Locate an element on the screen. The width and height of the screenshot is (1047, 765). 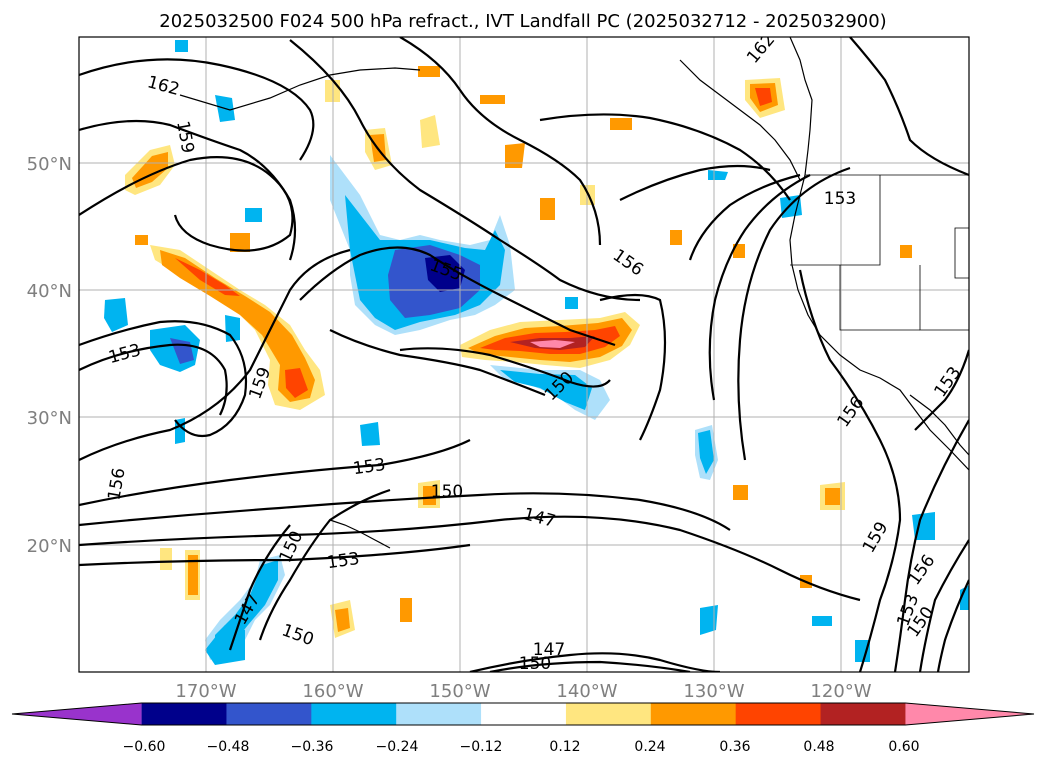
colorbar-tick-label: 0.60 is located at coordinates (903, 747).